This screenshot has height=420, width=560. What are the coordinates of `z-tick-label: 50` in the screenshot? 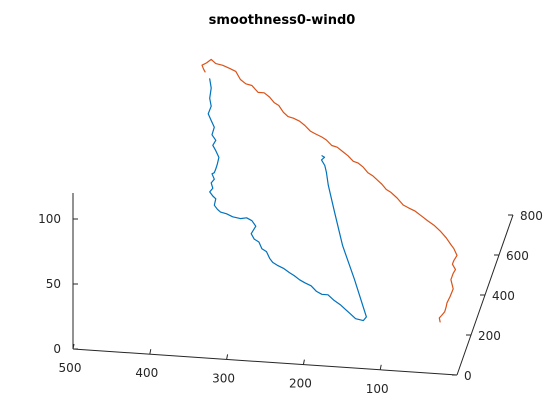 It's located at (53, 284).